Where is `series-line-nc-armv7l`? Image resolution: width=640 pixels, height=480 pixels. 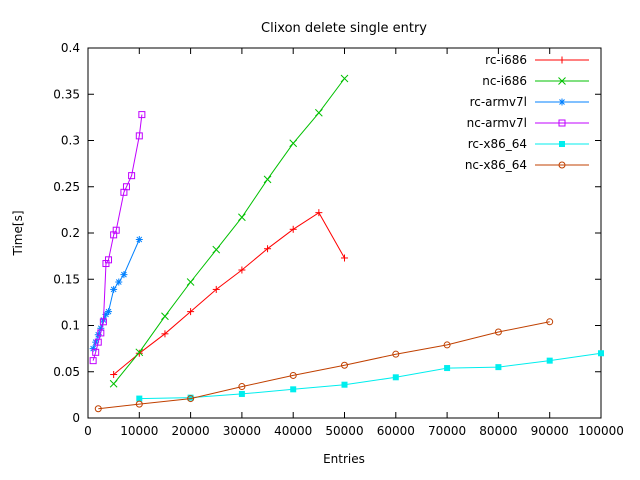 series-line-nc-armv7l is located at coordinates (117, 237).